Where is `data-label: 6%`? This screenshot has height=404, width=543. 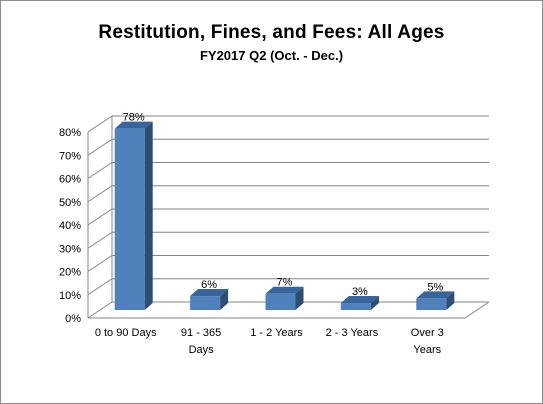 data-label: 6% is located at coordinates (209, 285).